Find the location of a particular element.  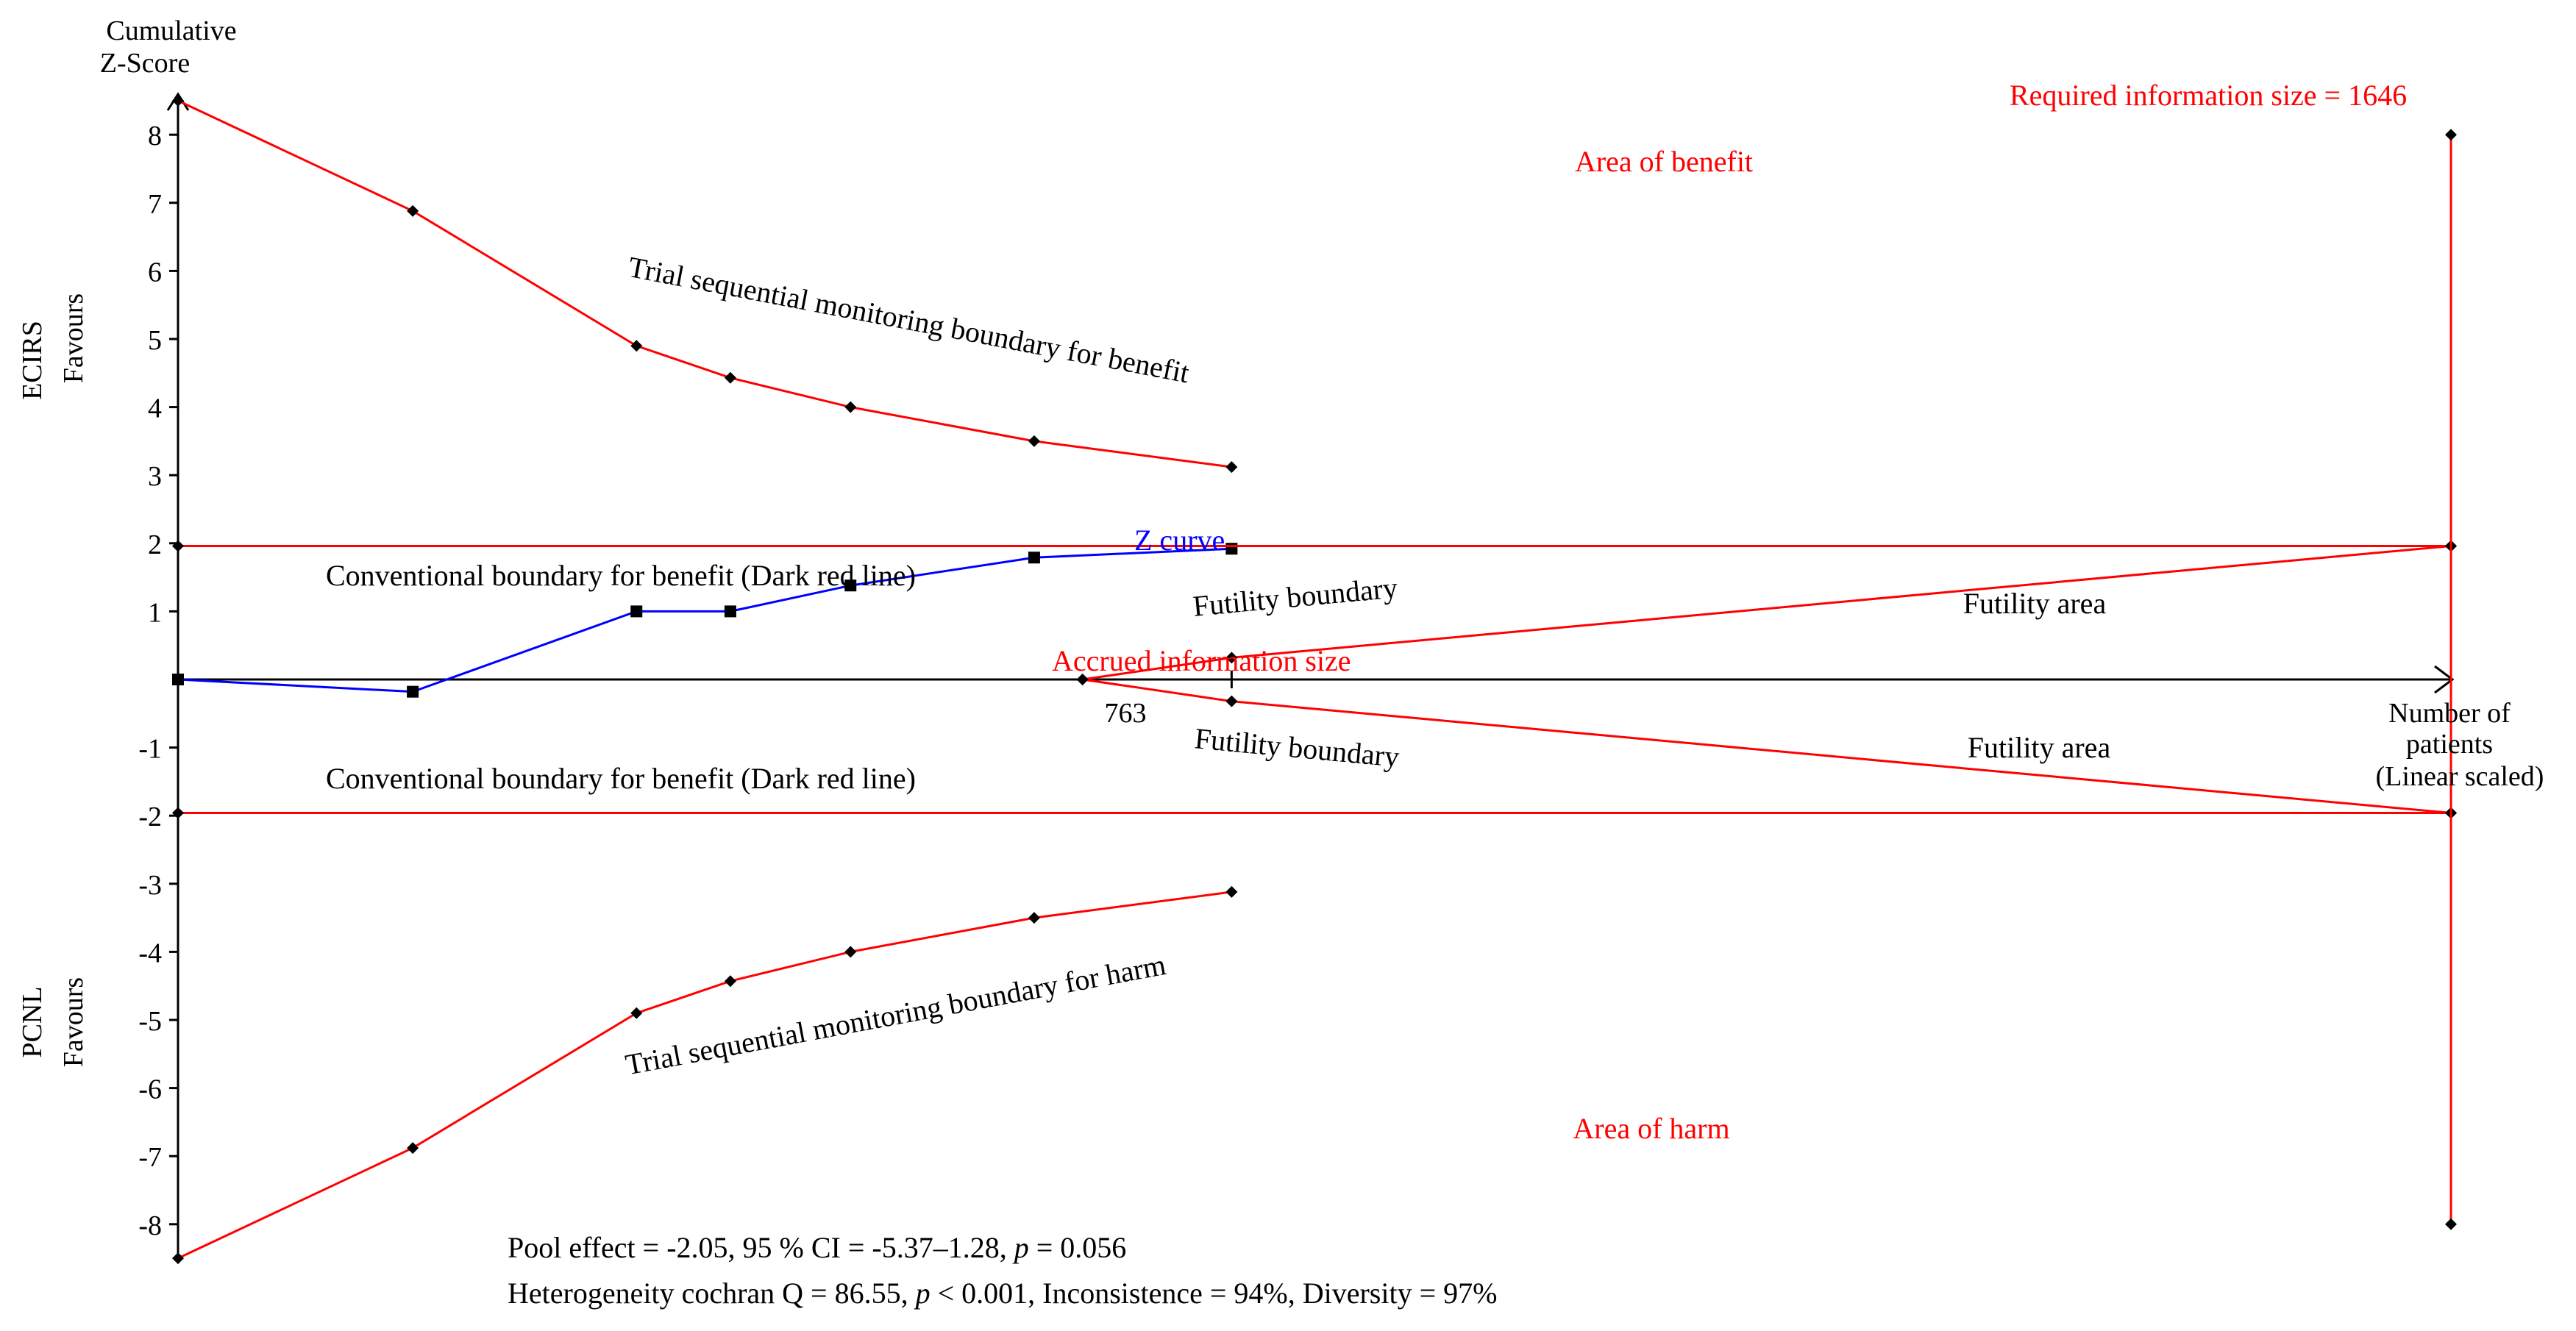

favours-bottom-name: PCNL is located at coordinates (32, 1021).